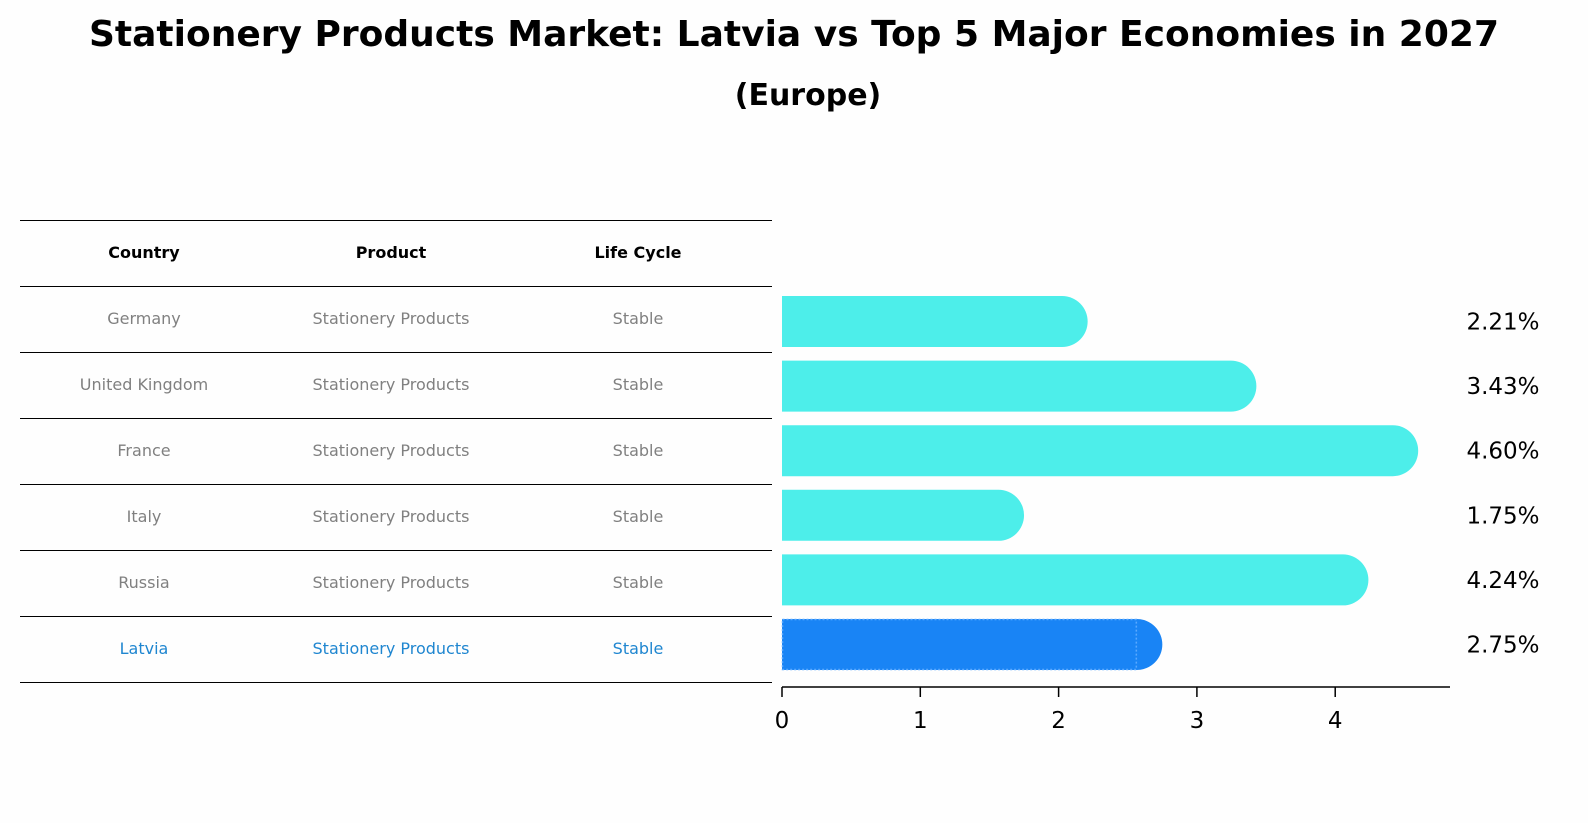  What do you see at coordinates (1502, 387) in the screenshot?
I see `data-label: 3.43%` at bounding box center [1502, 387].